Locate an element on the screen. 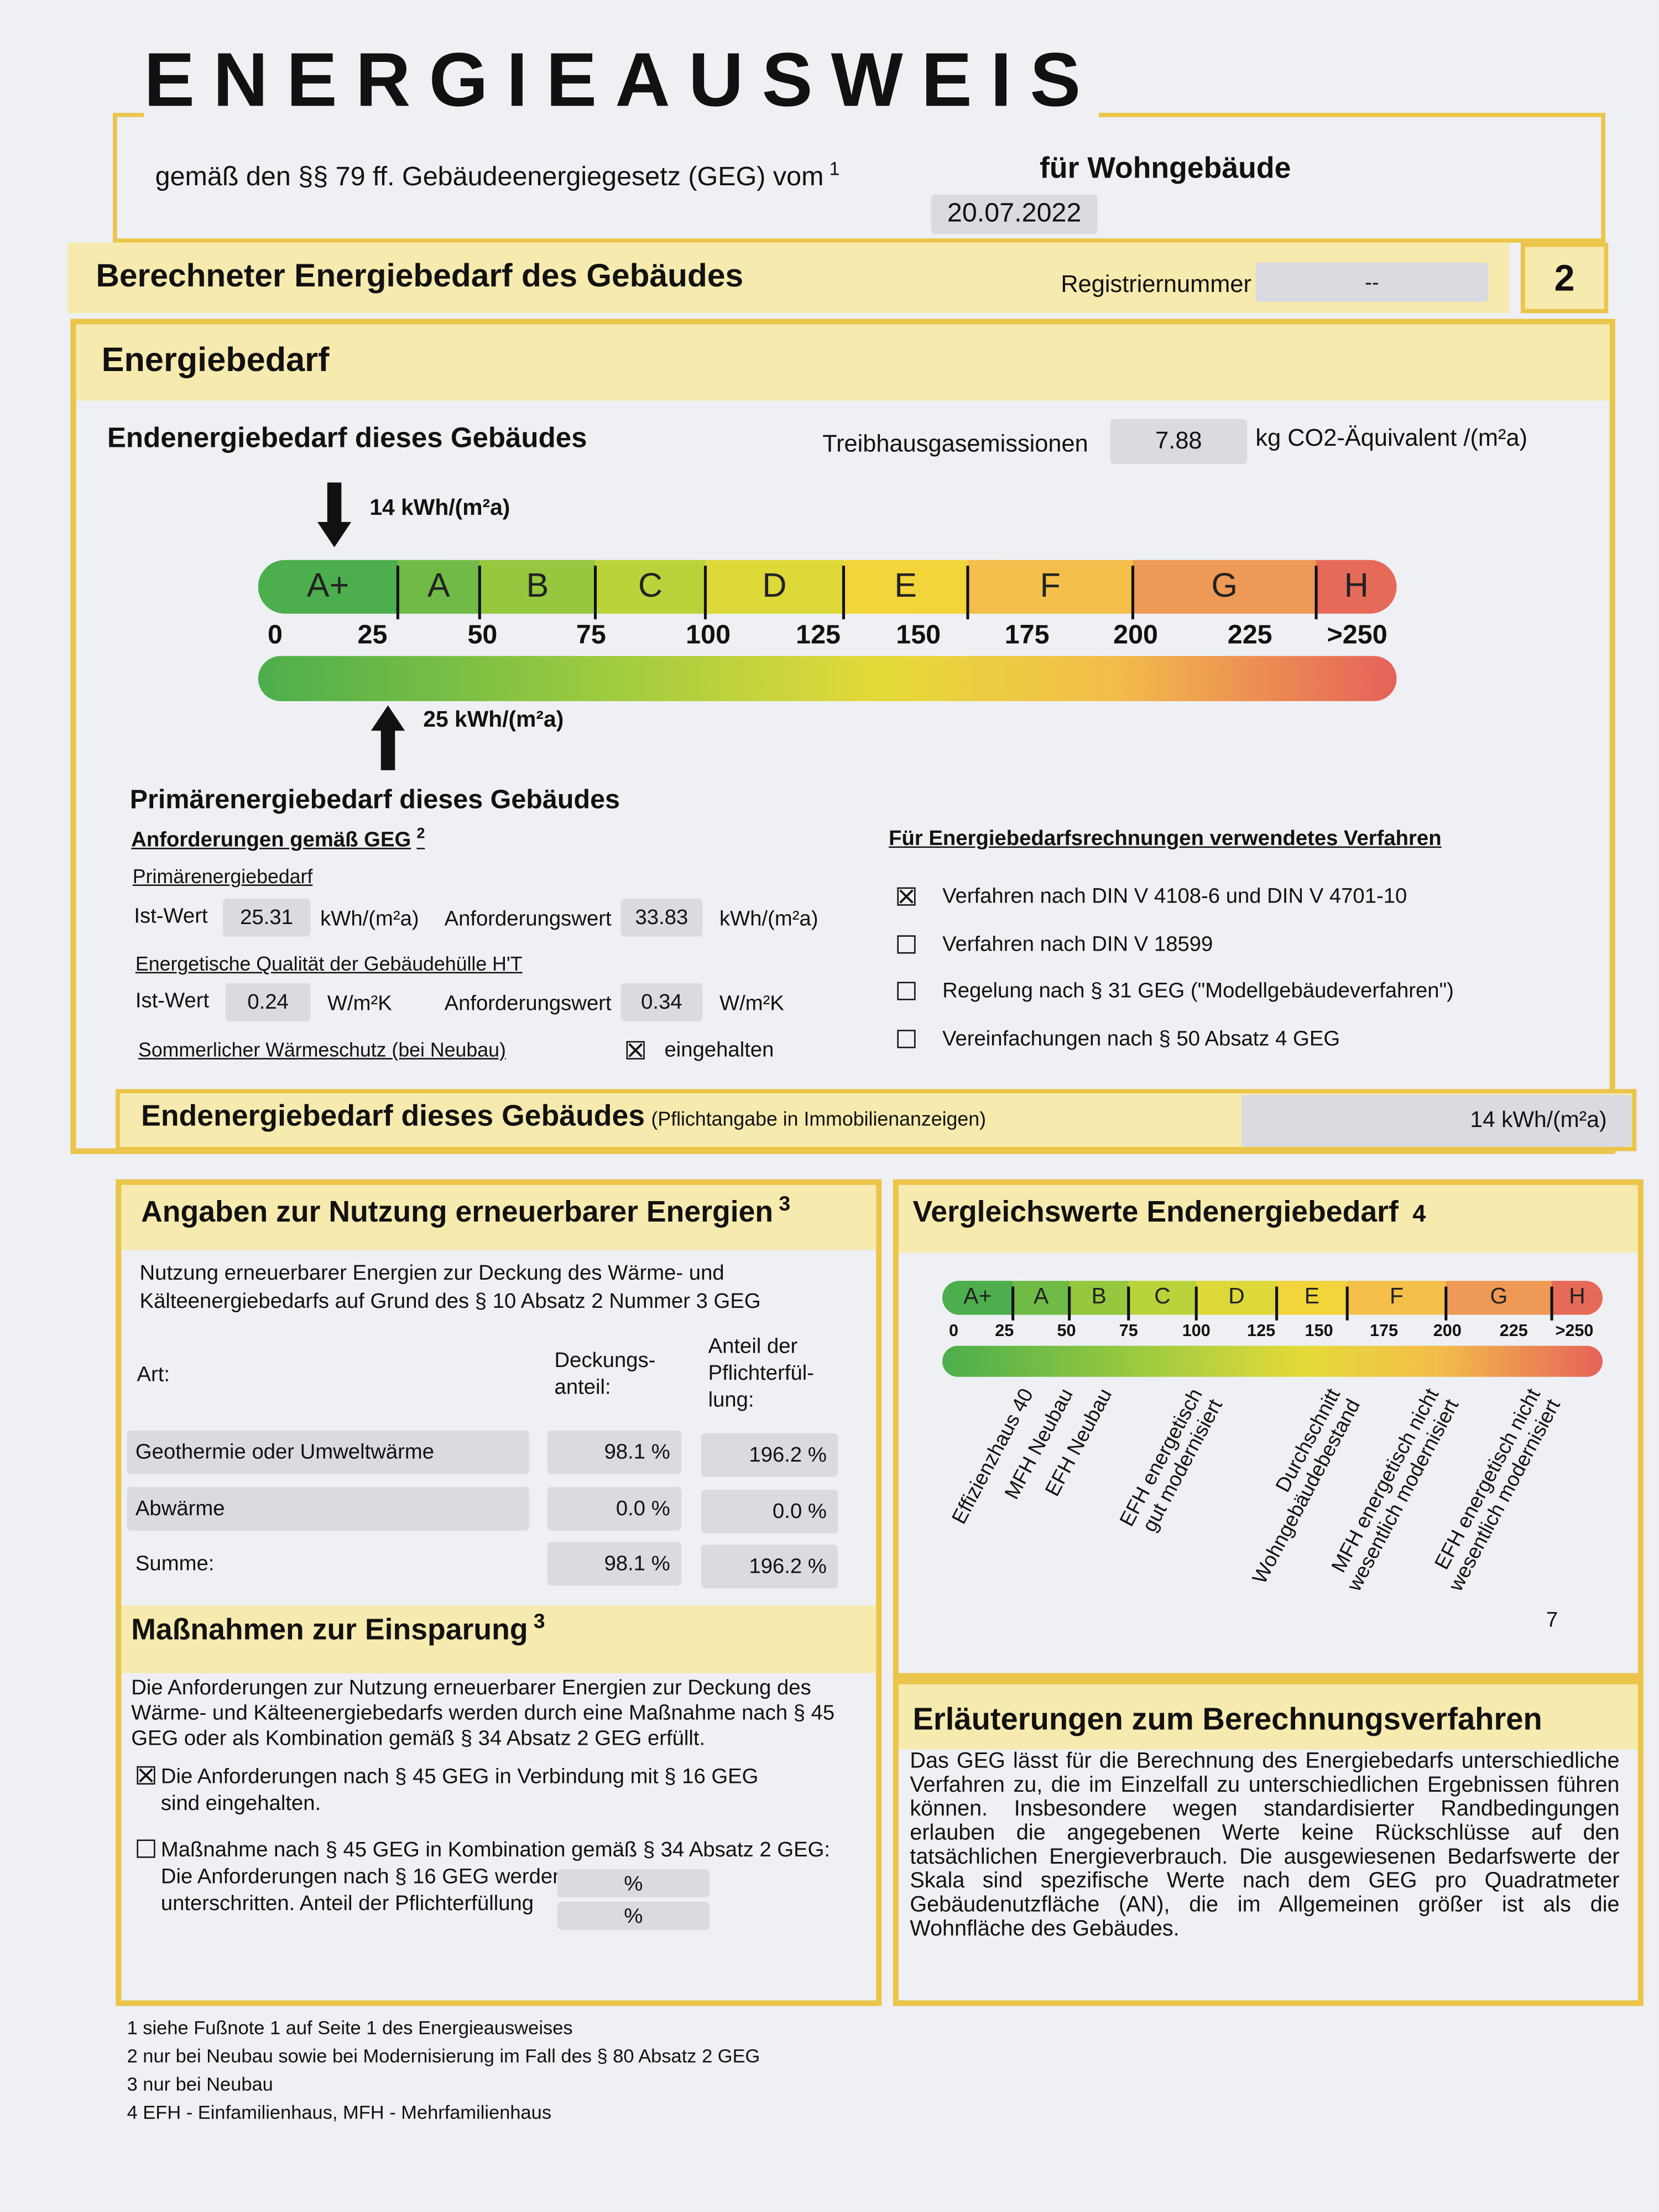  date-field: 20.07.2022 is located at coordinates (1015, 215).